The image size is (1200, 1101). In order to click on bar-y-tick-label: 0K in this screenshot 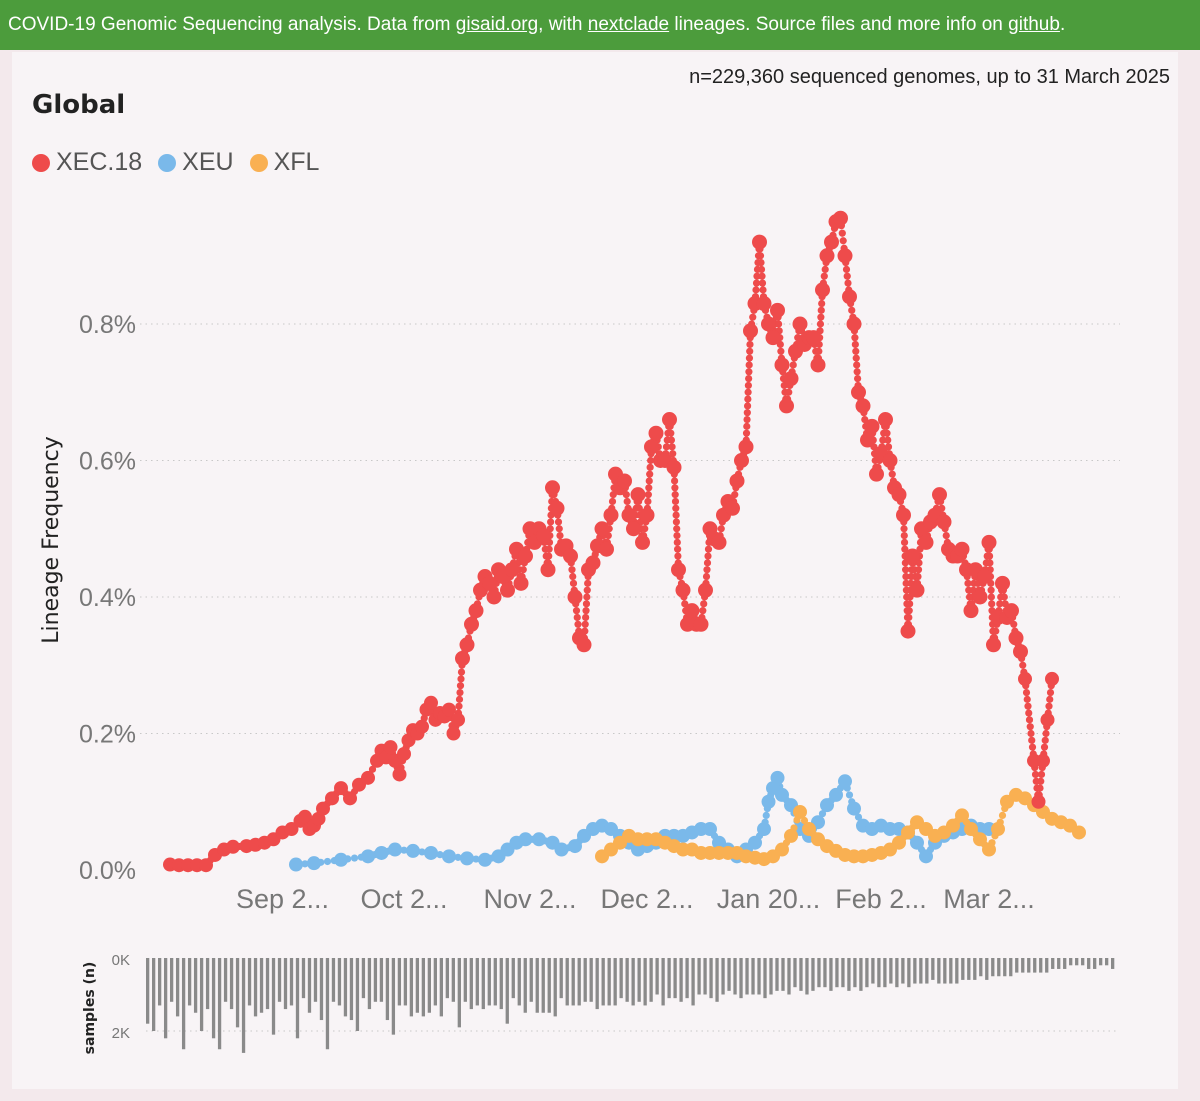, I will do `click(121, 960)`.